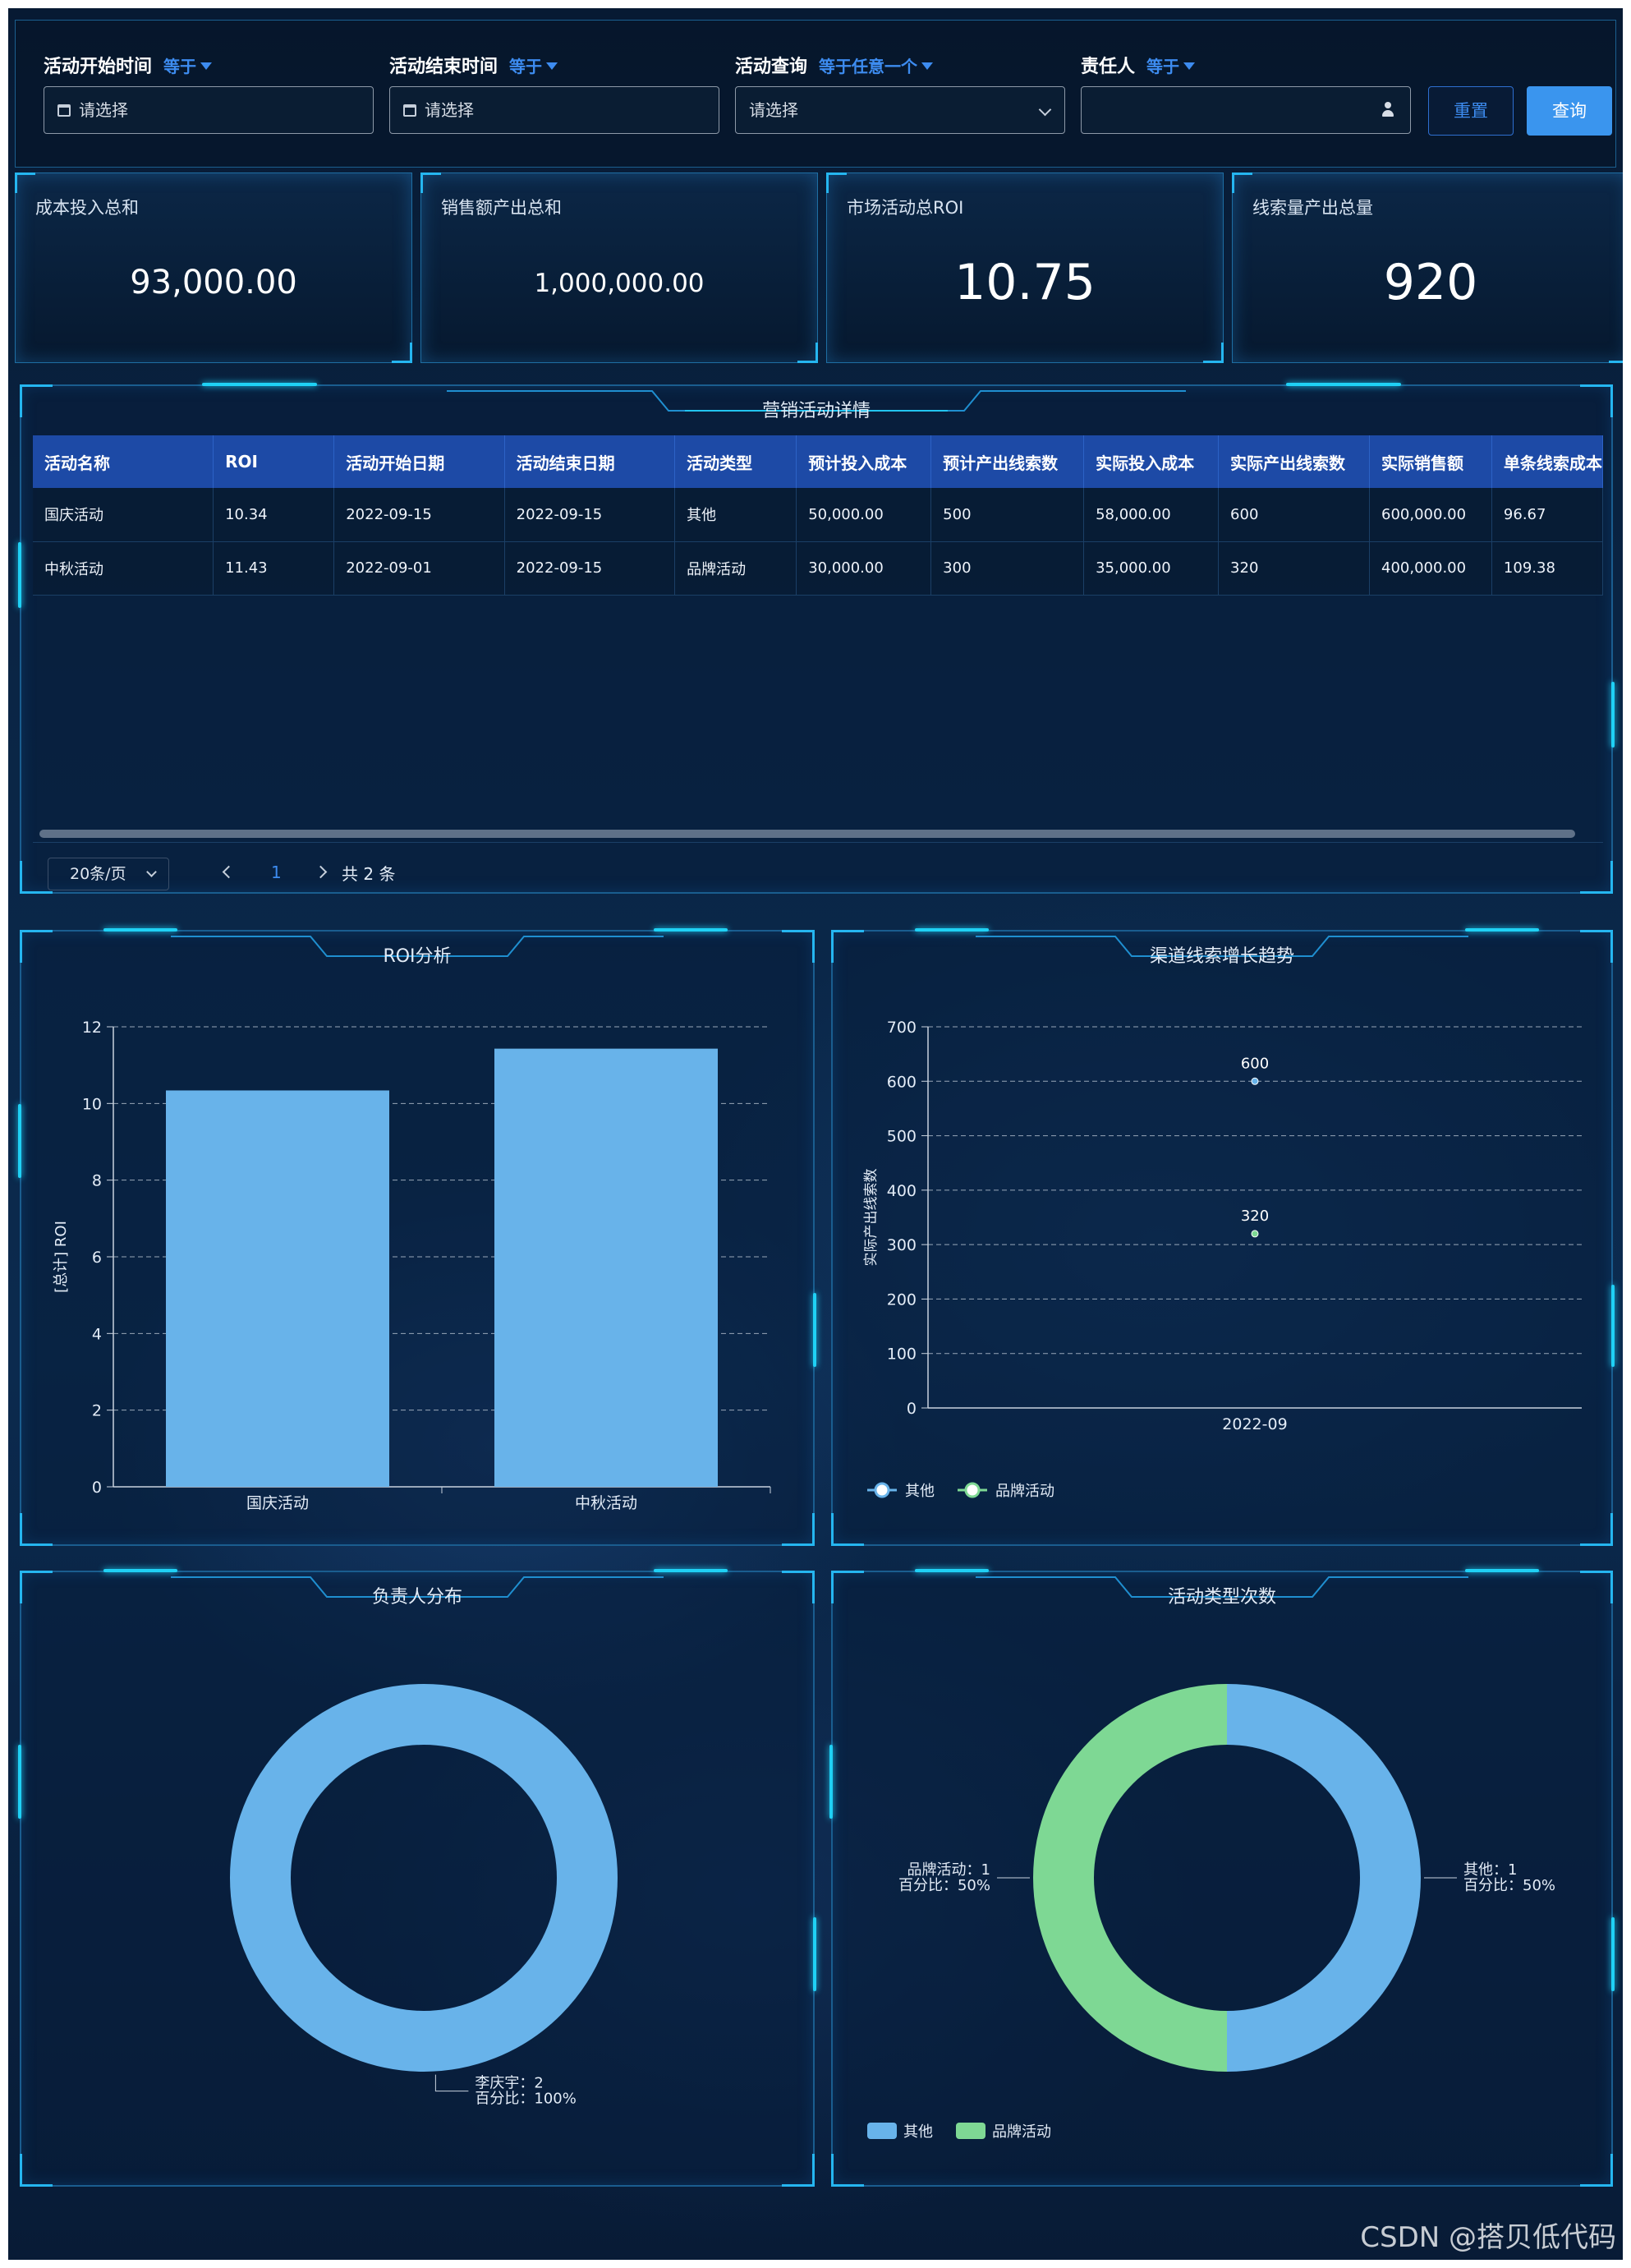  What do you see at coordinates (97, 1258) in the screenshot?
I see `y-tick-label: 6` at bounding box center [97, 1258].